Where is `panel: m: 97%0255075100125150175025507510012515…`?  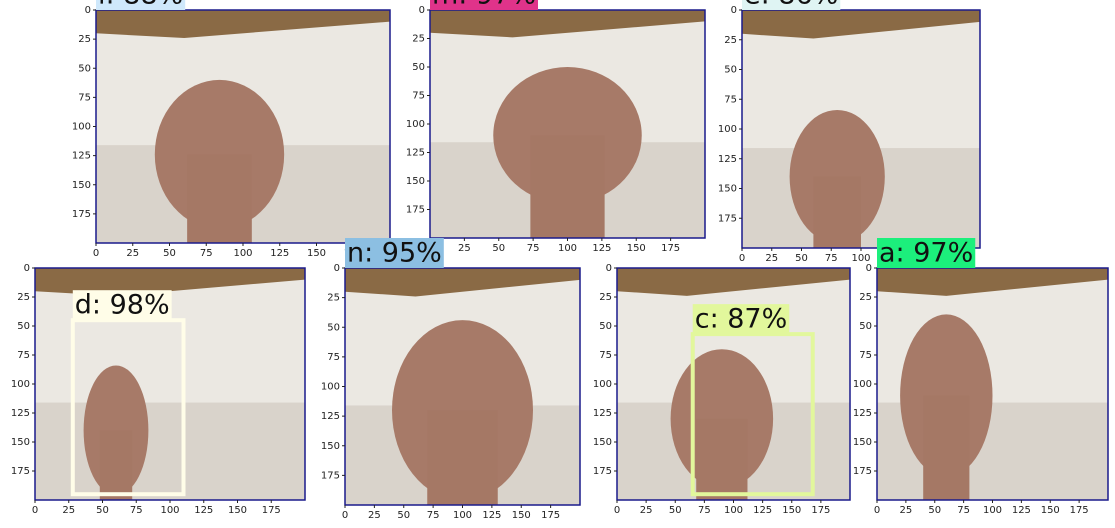 panel: m: 97%0255075100125150175025507510012515… is located at coordinates (556, 127).